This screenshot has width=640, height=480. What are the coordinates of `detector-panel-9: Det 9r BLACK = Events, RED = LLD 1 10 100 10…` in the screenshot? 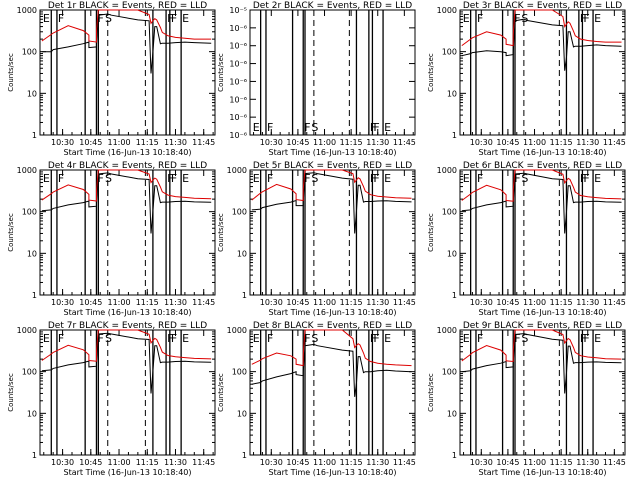 It's located at (526, 399).